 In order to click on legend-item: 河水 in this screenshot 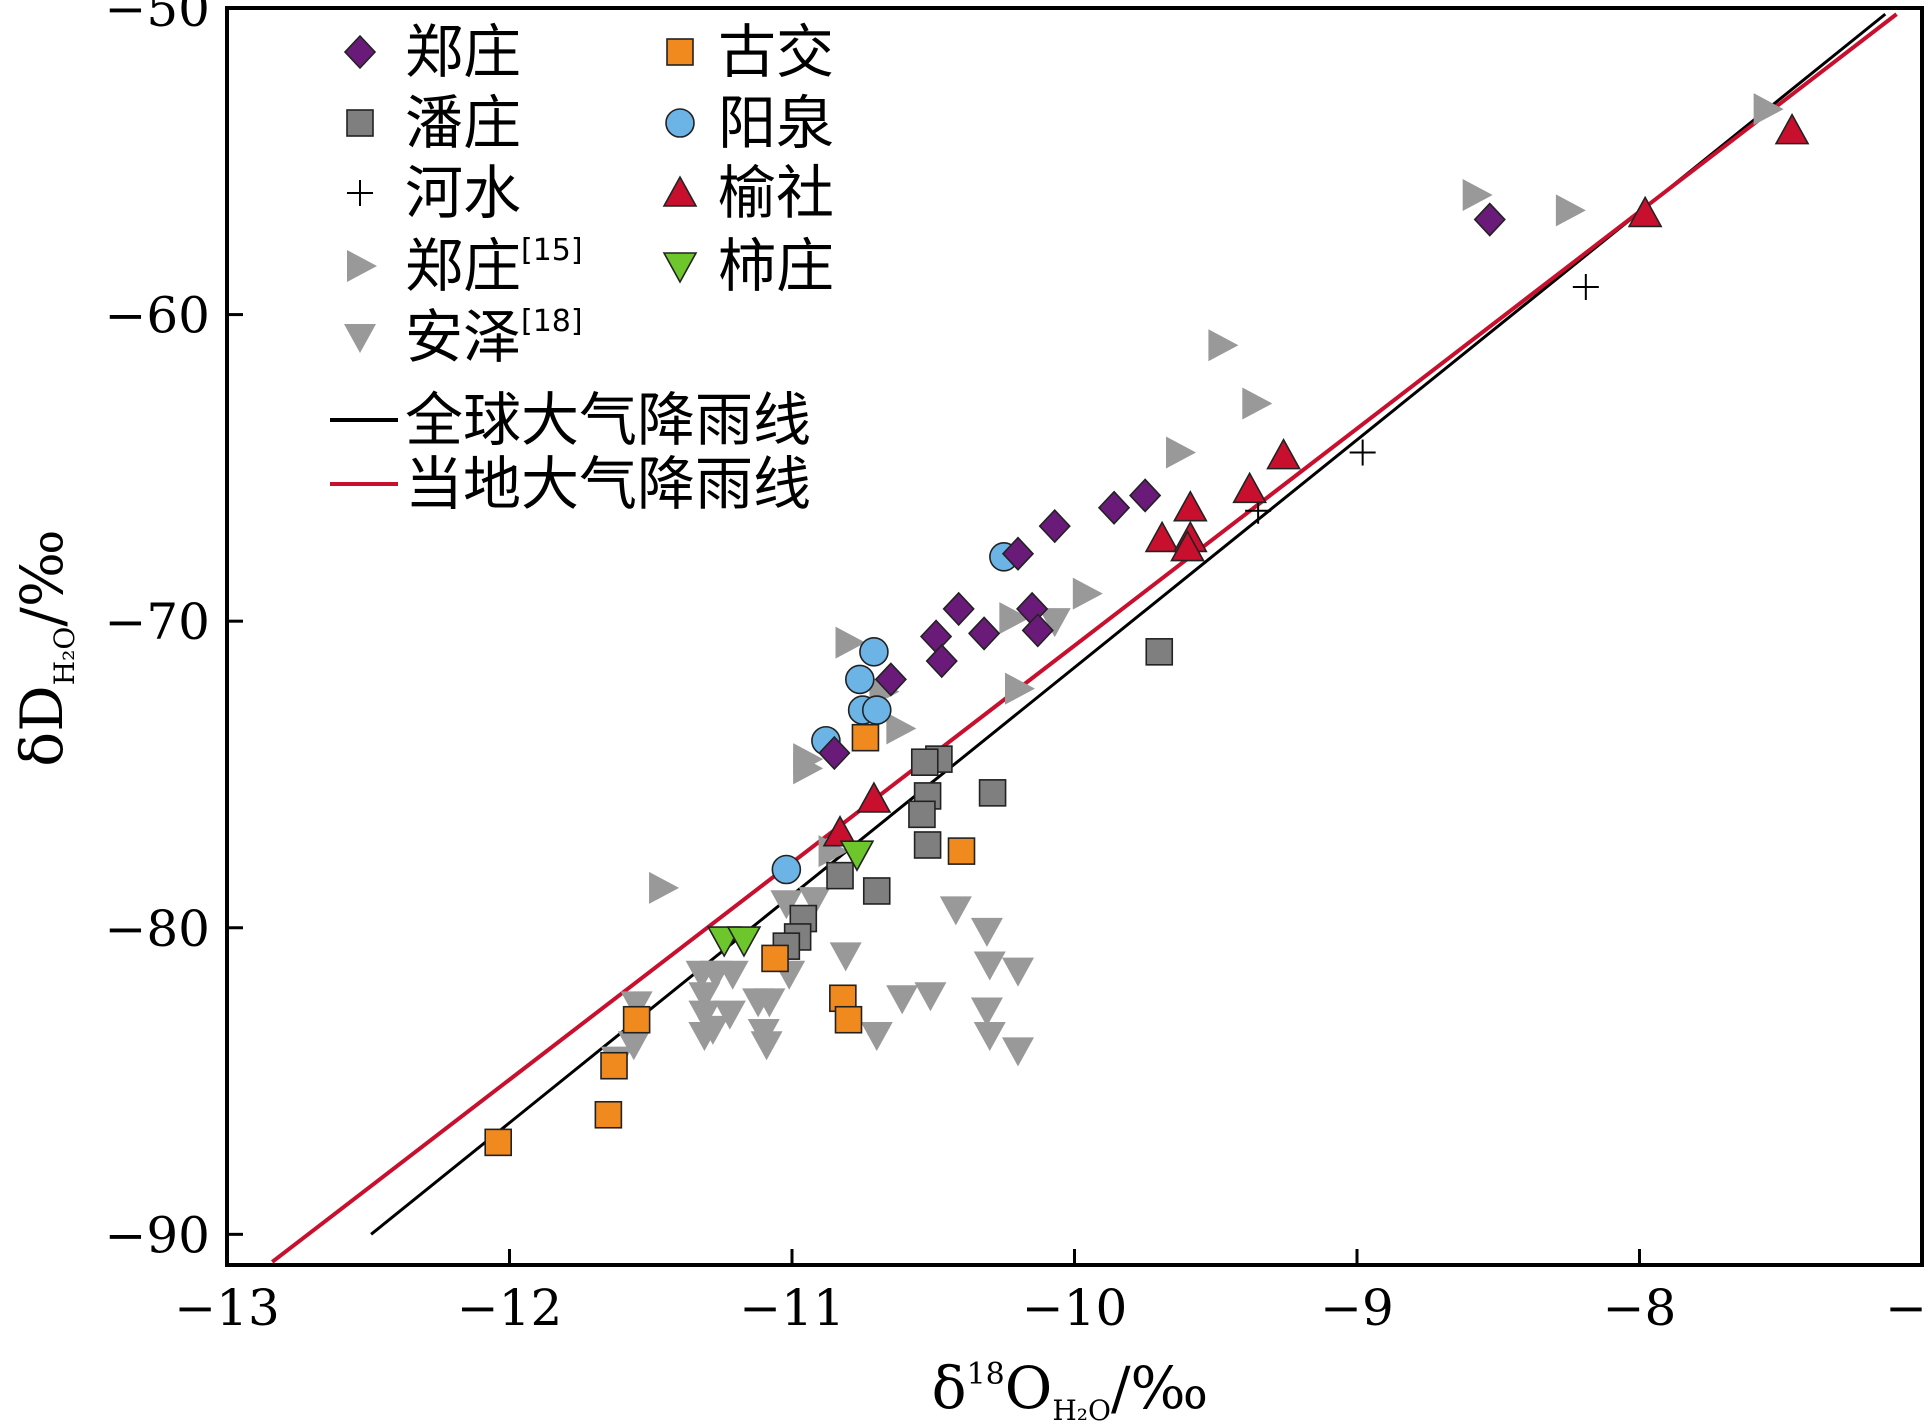, I will do `click(434, 193)`.